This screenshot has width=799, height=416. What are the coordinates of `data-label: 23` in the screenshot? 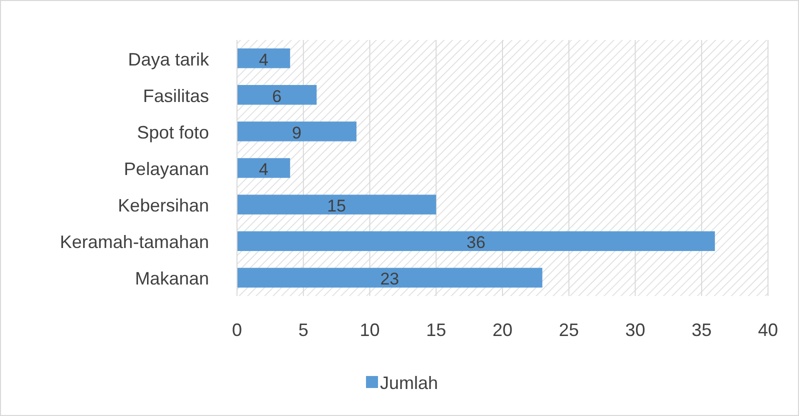 It's located at (390, 279).